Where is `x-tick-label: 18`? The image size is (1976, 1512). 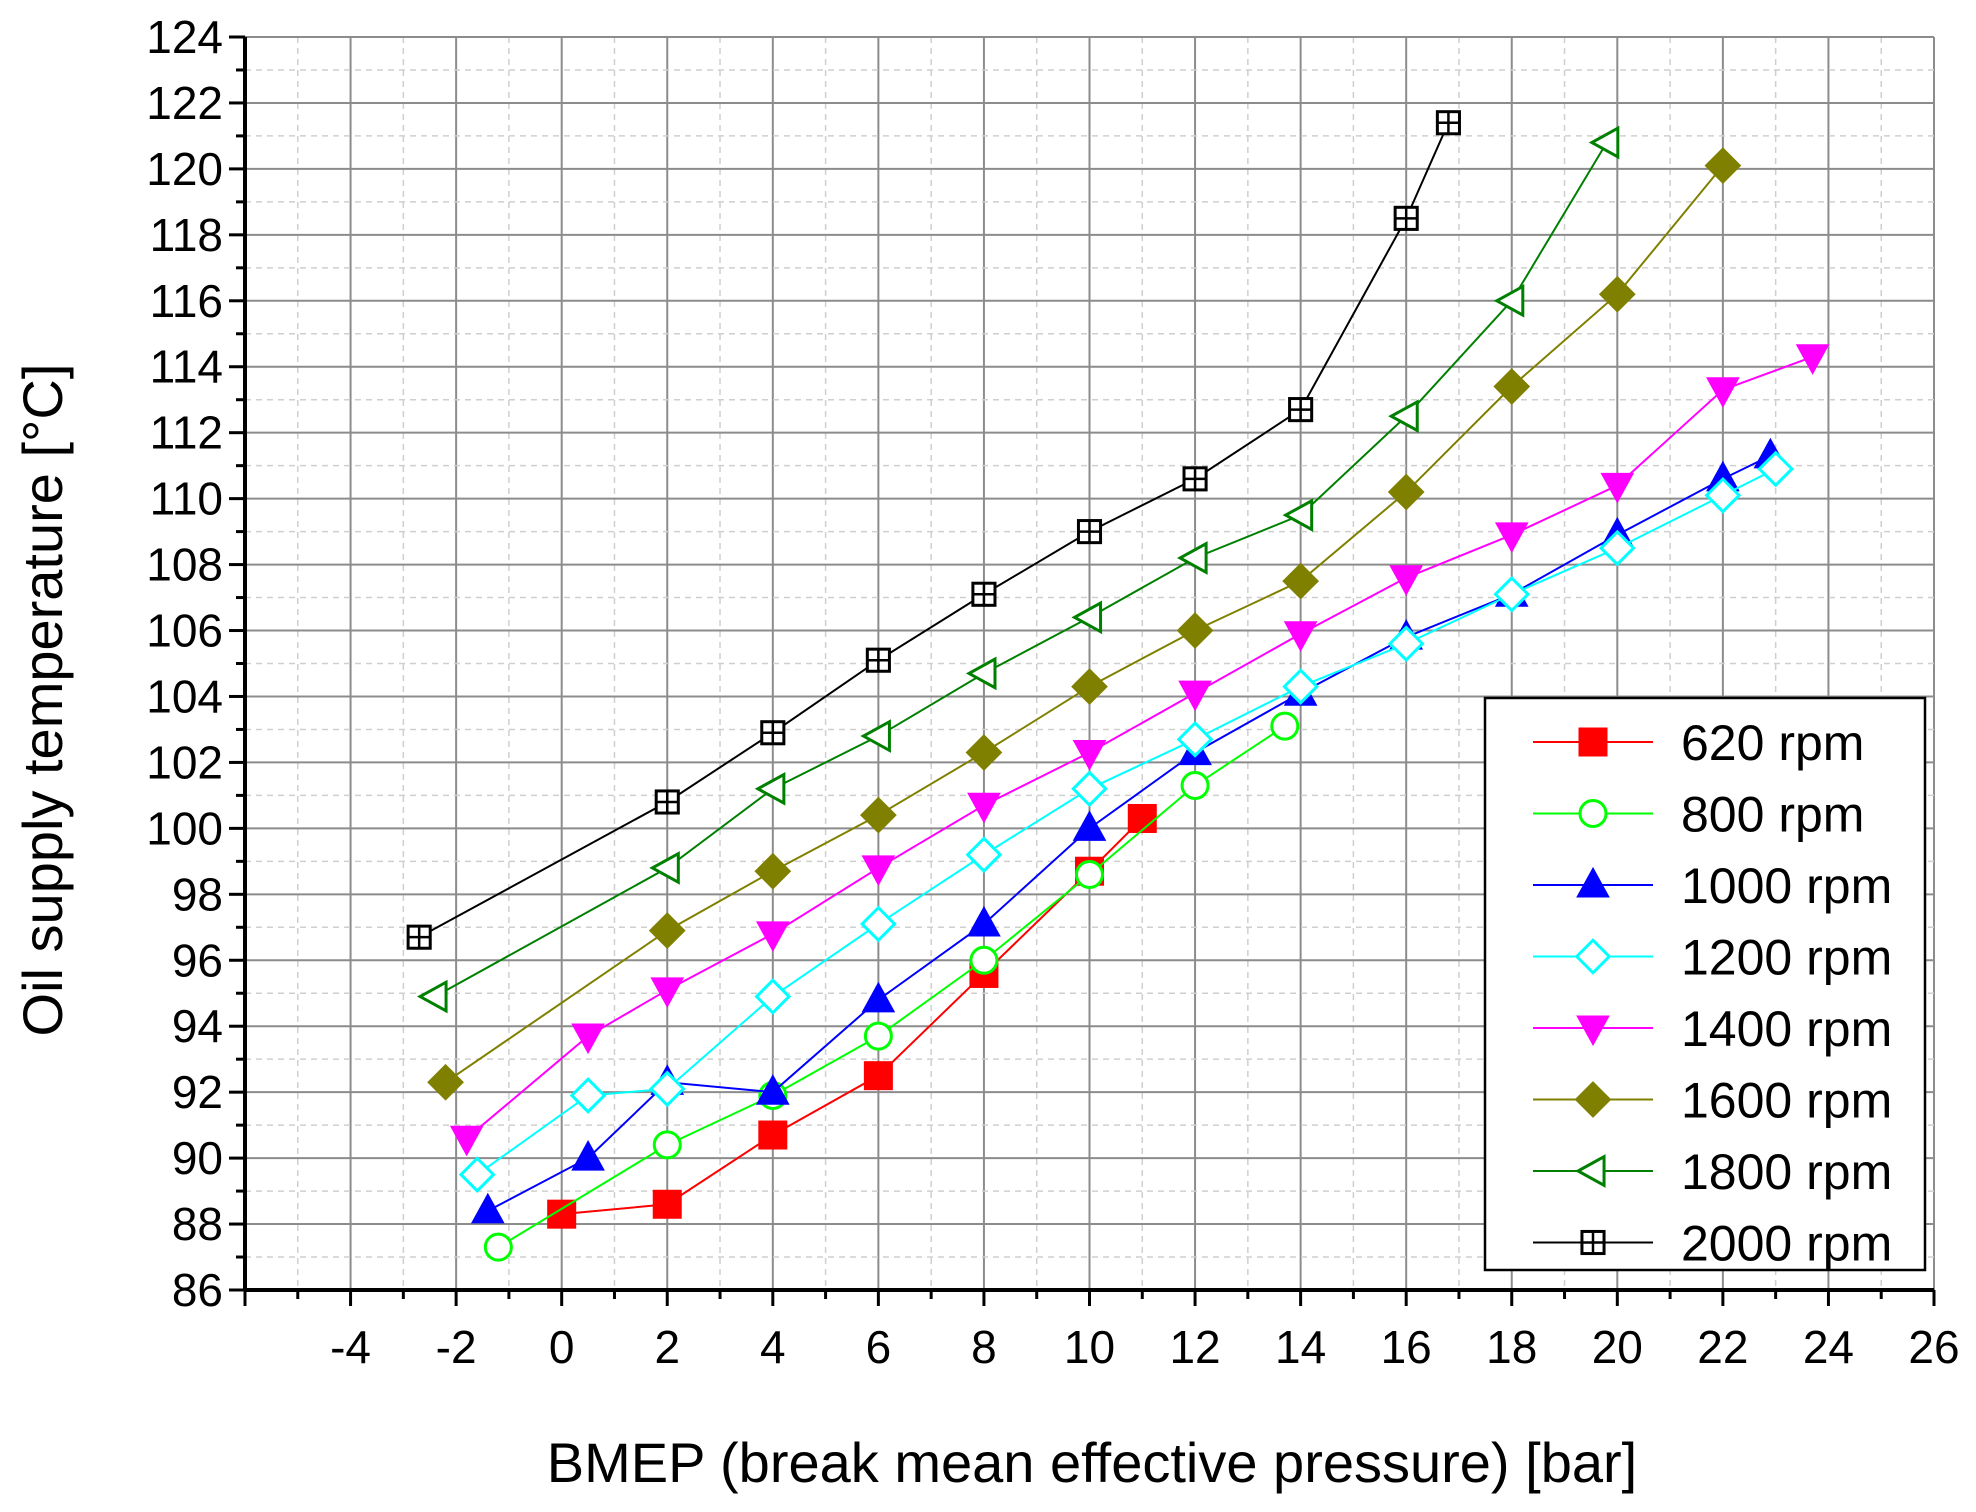 x-tick-label: 18 is located at coordinates (1511, 1347).